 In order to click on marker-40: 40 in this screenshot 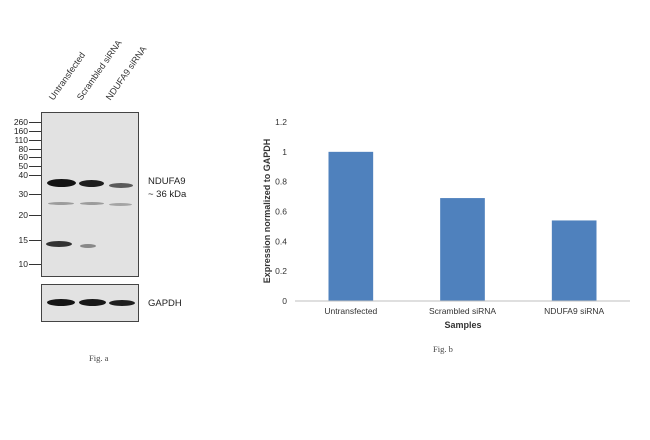, I will do `click(23, 175)`.